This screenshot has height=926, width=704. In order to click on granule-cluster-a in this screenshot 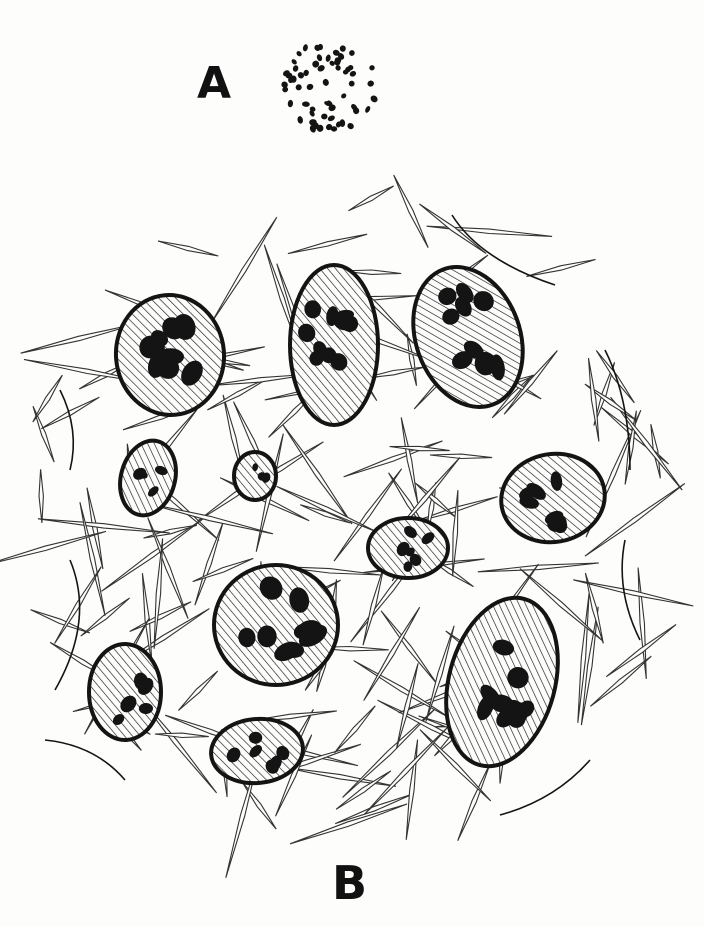, I will do `click(329, 88)`.